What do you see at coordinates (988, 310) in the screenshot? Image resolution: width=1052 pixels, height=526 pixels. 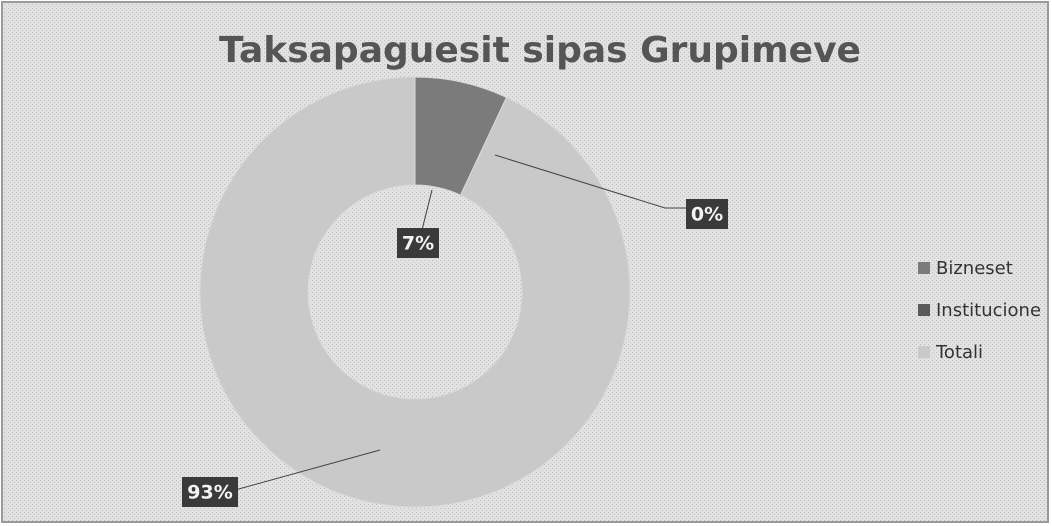 I see `legend-label: Institucione` at bounding box center [988, 310].